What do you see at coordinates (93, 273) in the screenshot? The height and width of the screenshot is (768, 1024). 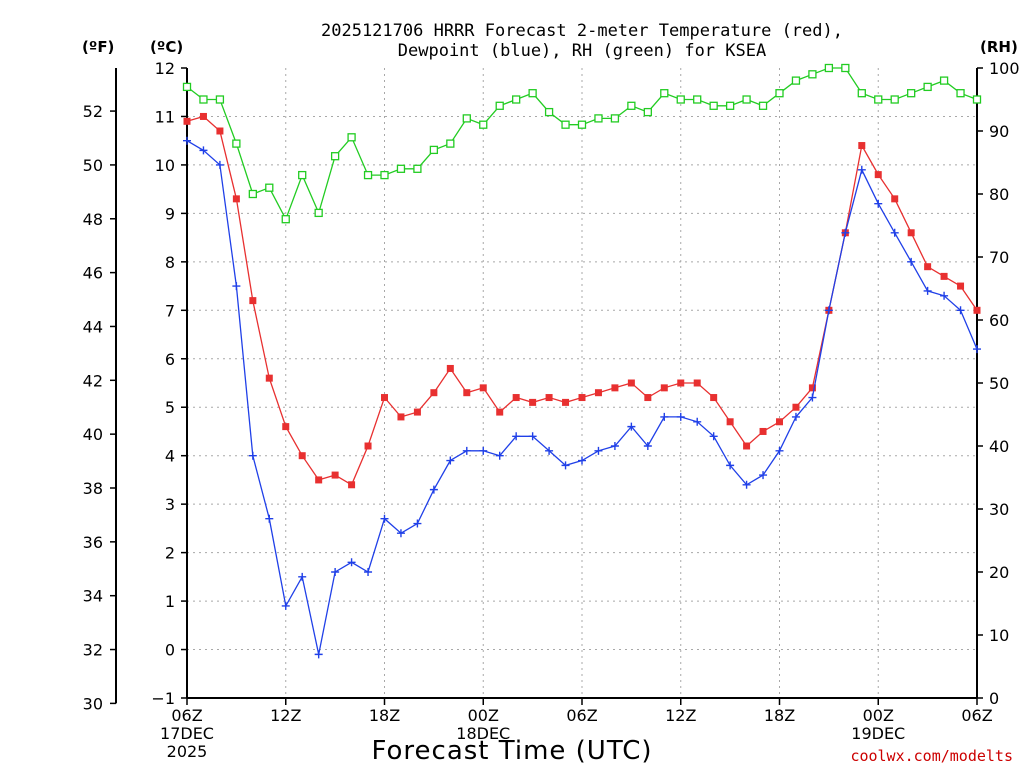 I see `fahrenheit-tick-label: 46` at bounding box center [93, 273].